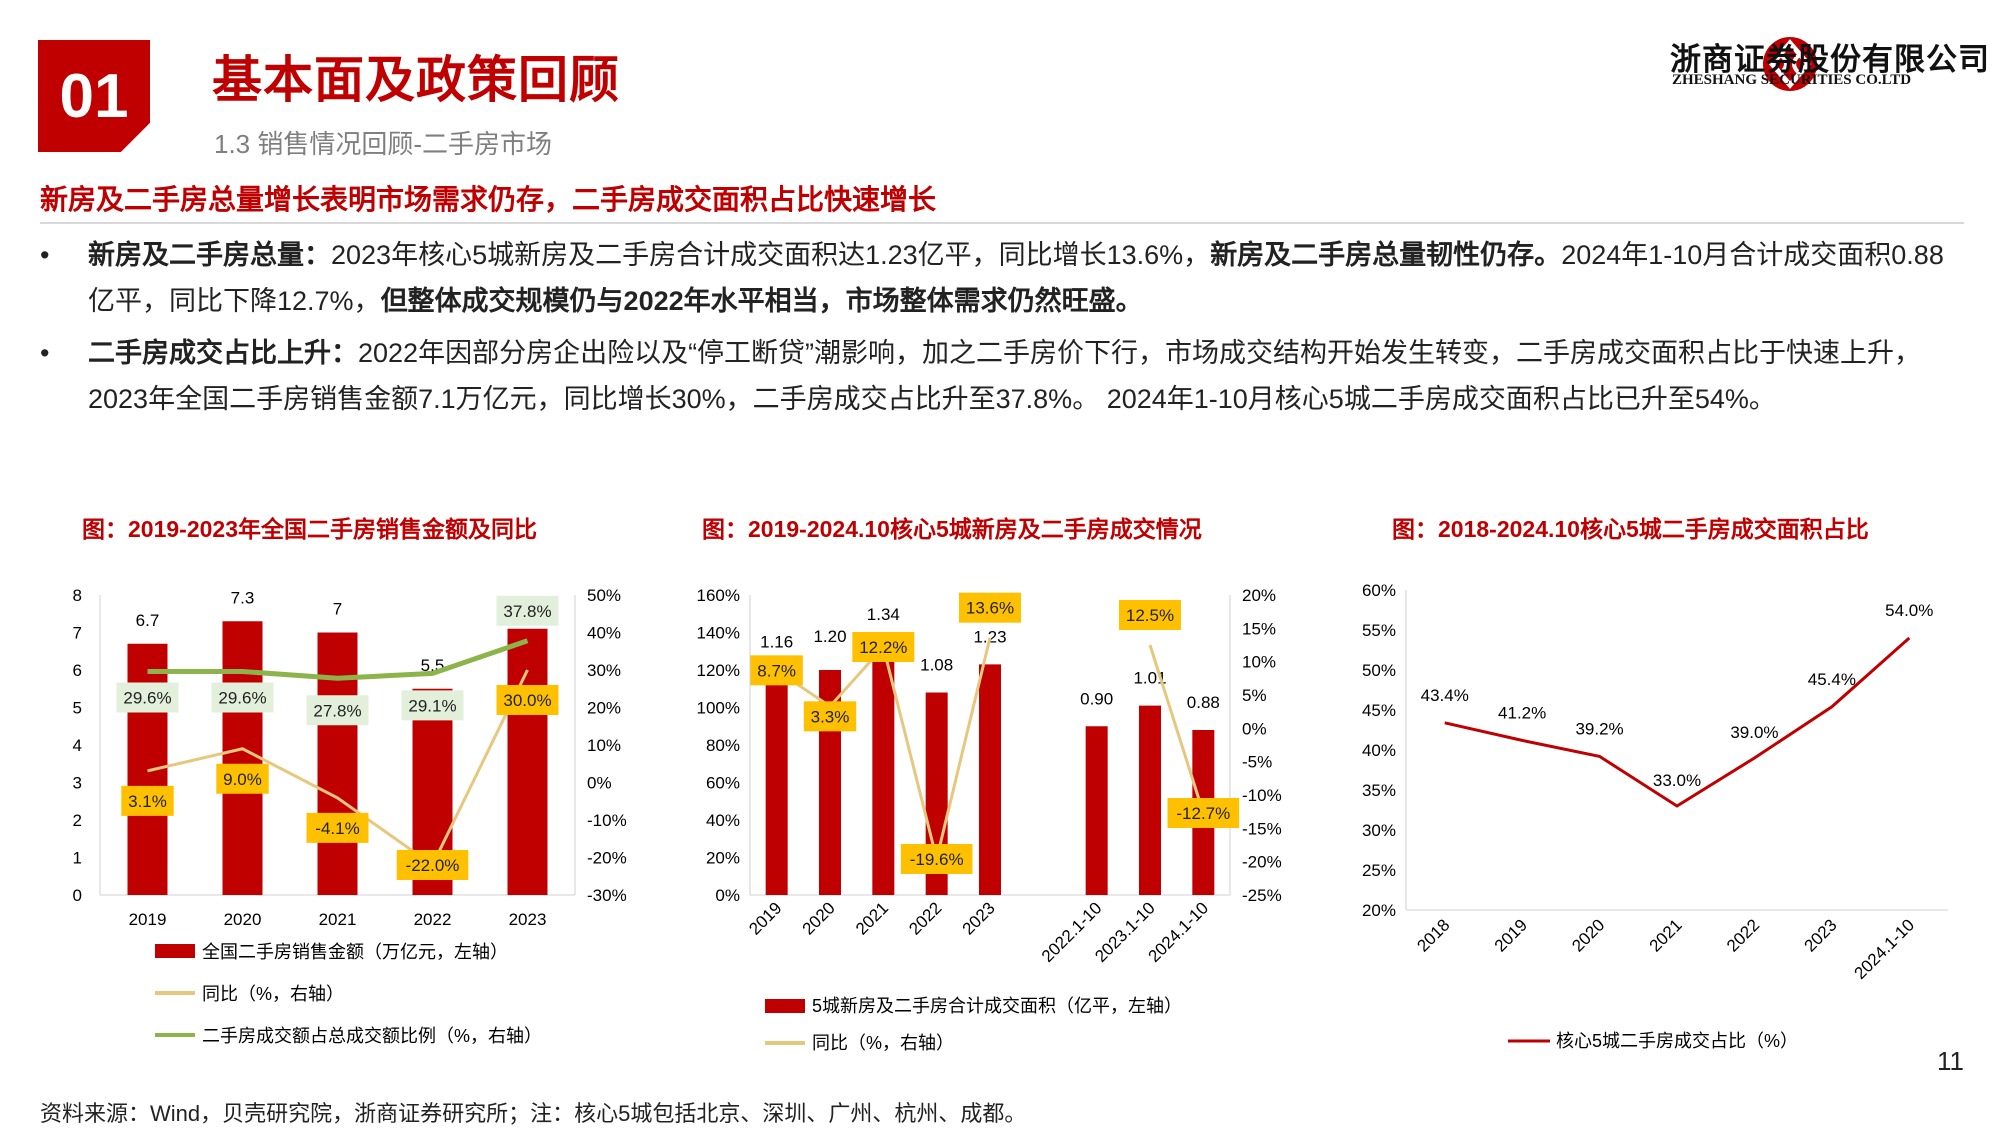 This screenshot has height=1128, width=2000. Describe the element at coordinates (77, 820) in the screenshot. I see `left-tick-label: 2` at that location.